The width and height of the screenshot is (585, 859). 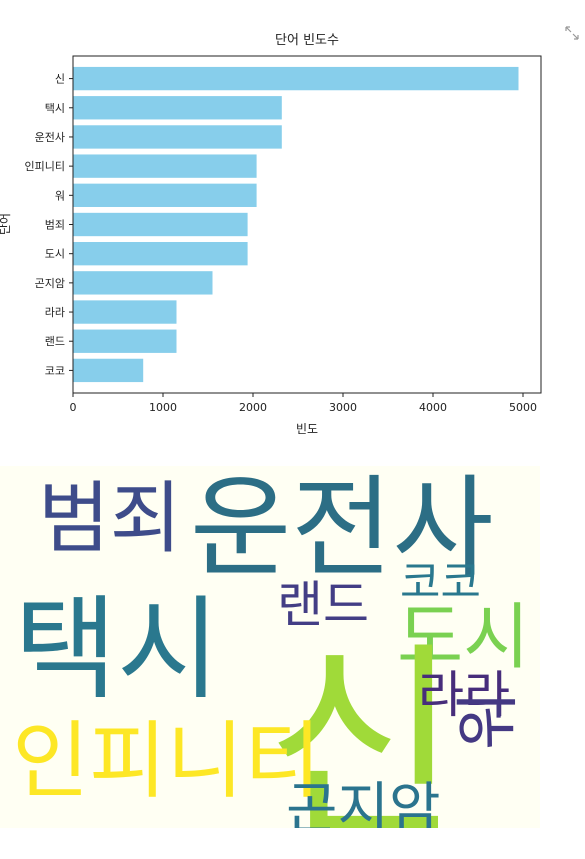 I want to click on bar-라라, so click(x=125, y=312).